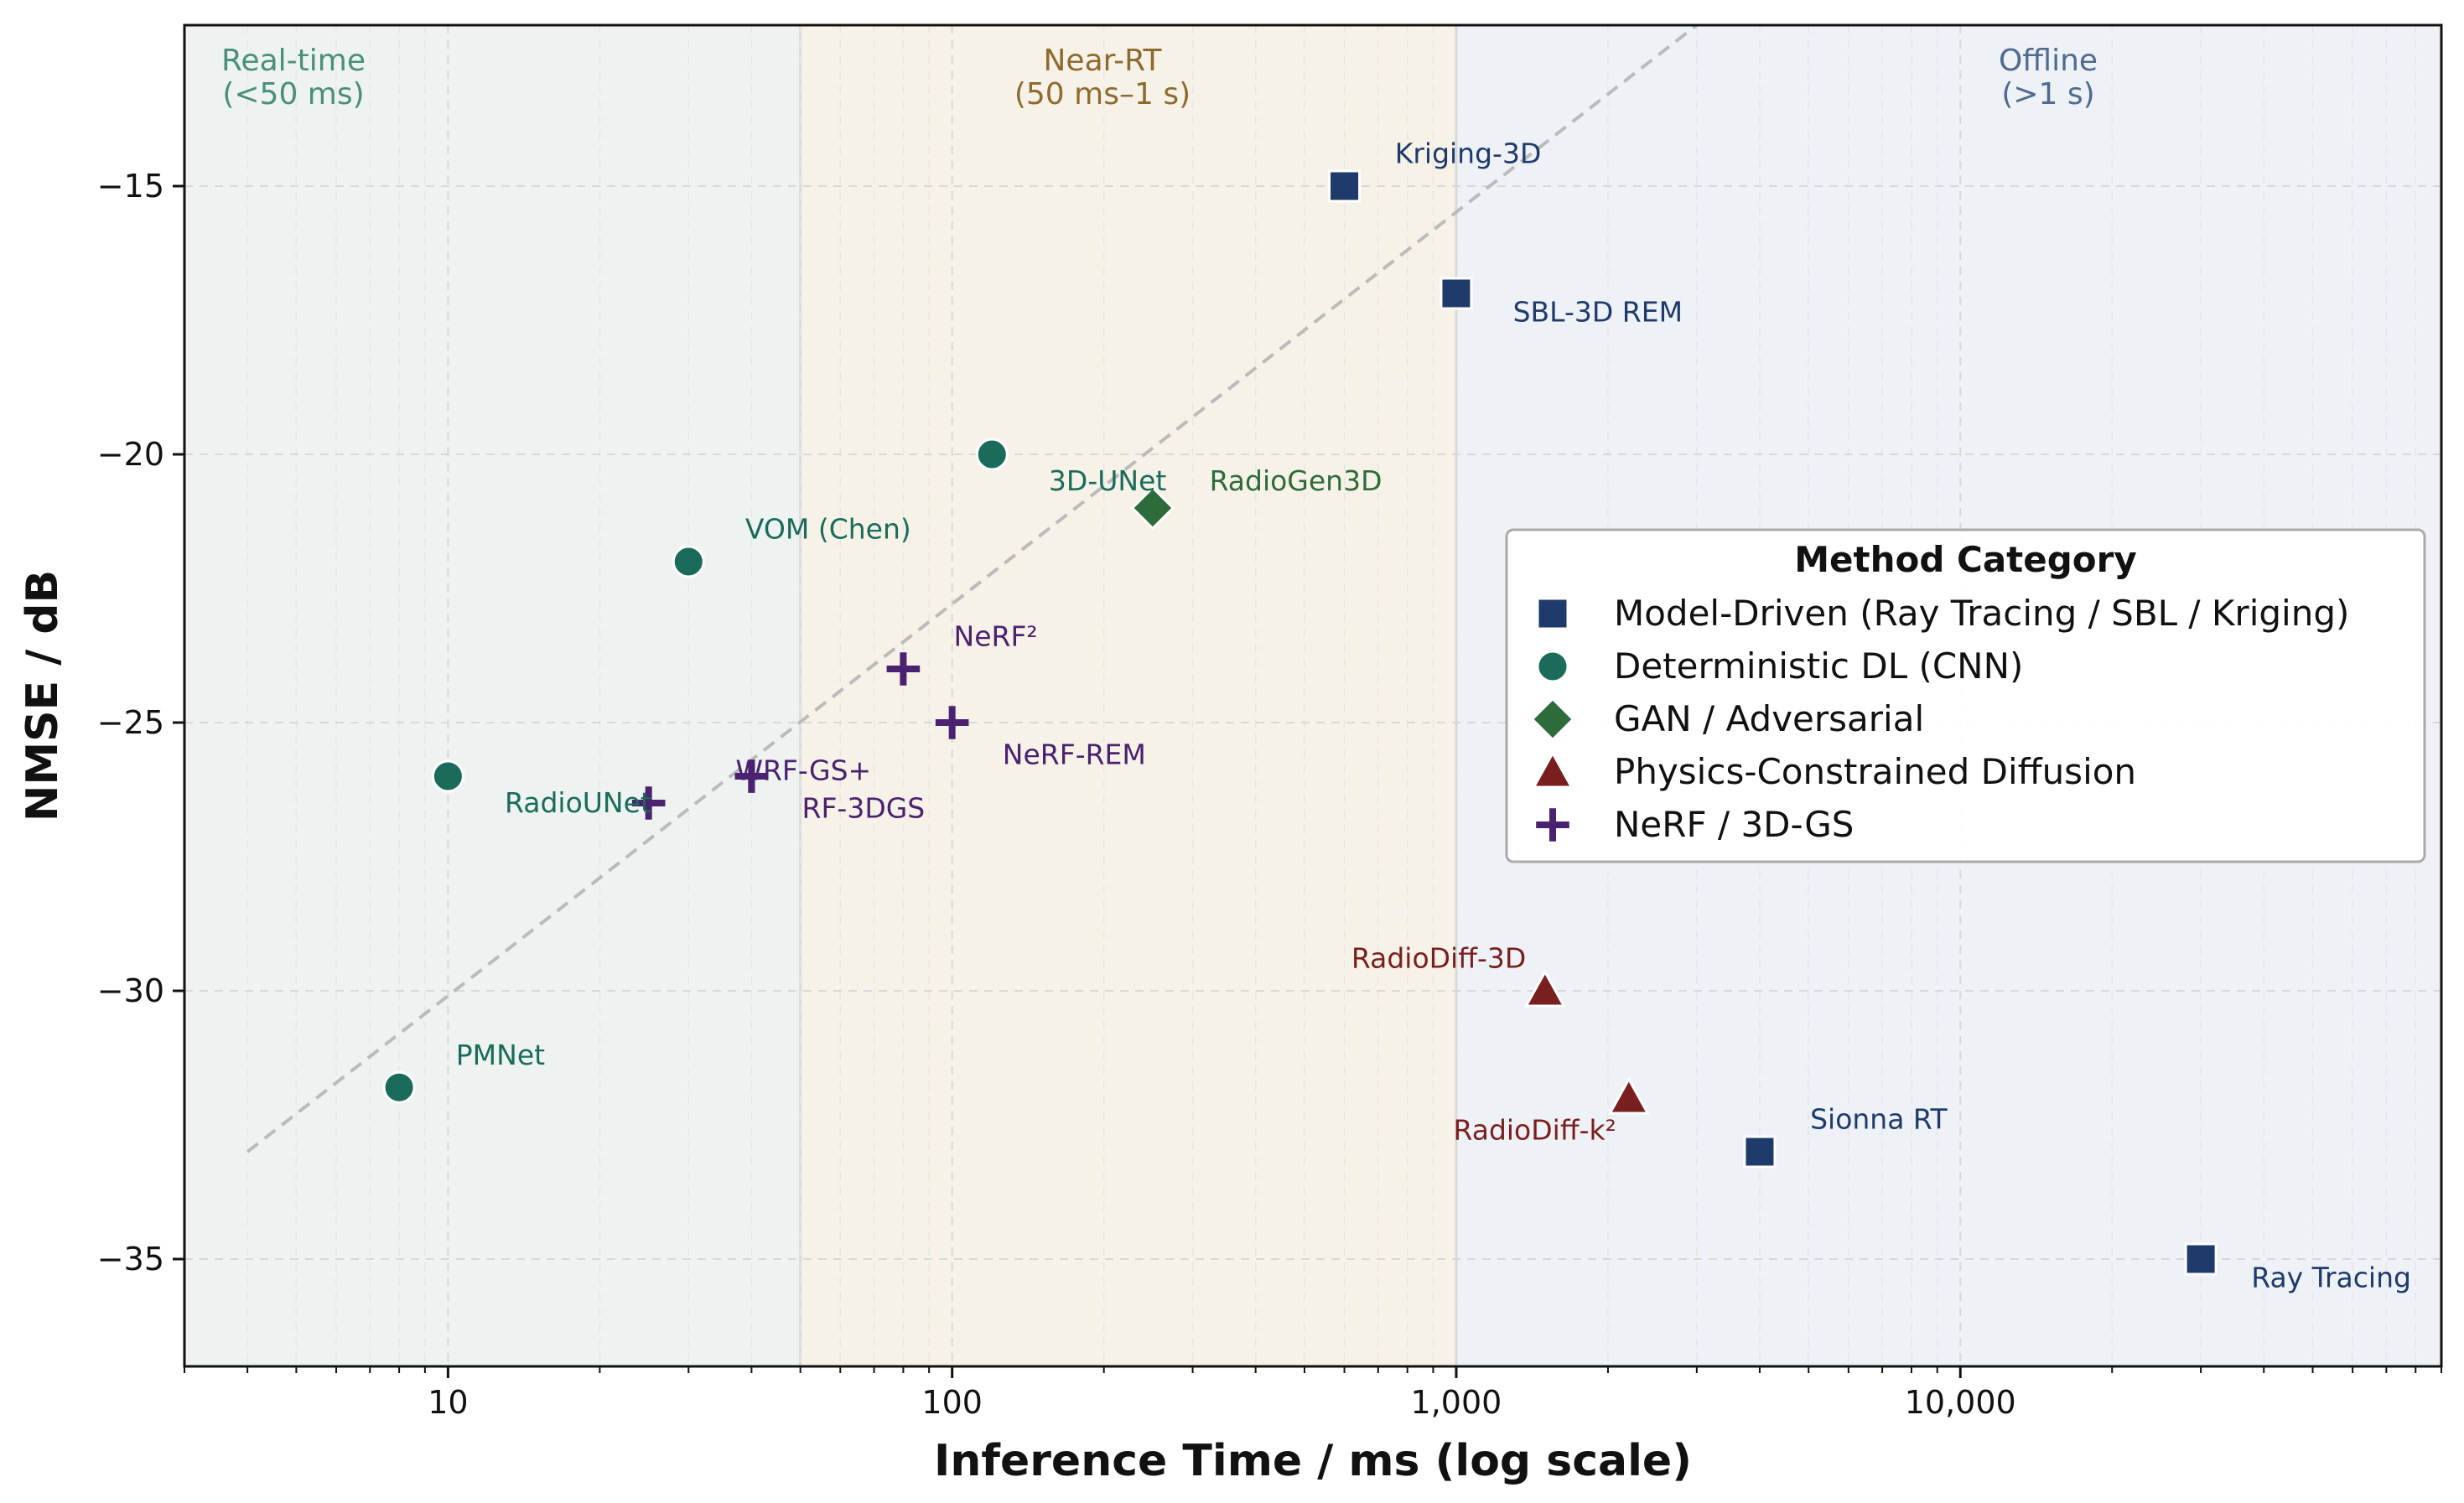 The width and height of the screenshot is (2464, 1503). I want to click on x-axis-ticks: 10 100 1,000 10,000, so click(1313, 1393).